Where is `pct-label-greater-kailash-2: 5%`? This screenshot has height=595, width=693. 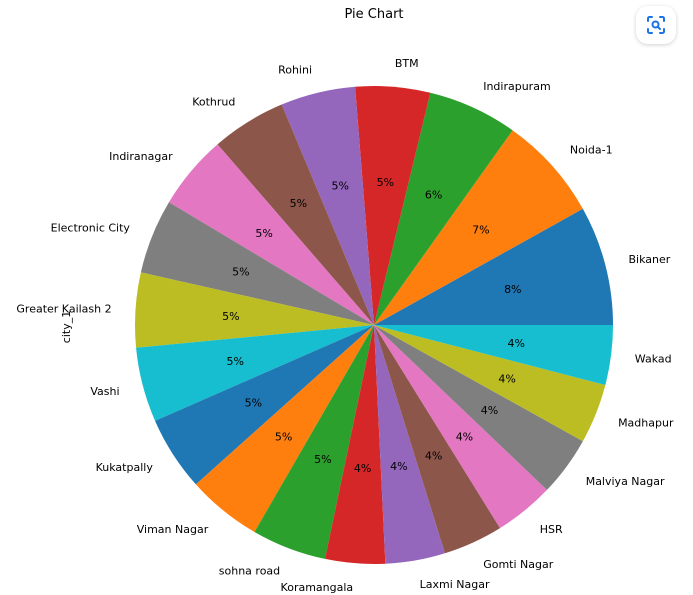
pct-label-greater-kailash-2: 5% is located at coordinates (230, 316).